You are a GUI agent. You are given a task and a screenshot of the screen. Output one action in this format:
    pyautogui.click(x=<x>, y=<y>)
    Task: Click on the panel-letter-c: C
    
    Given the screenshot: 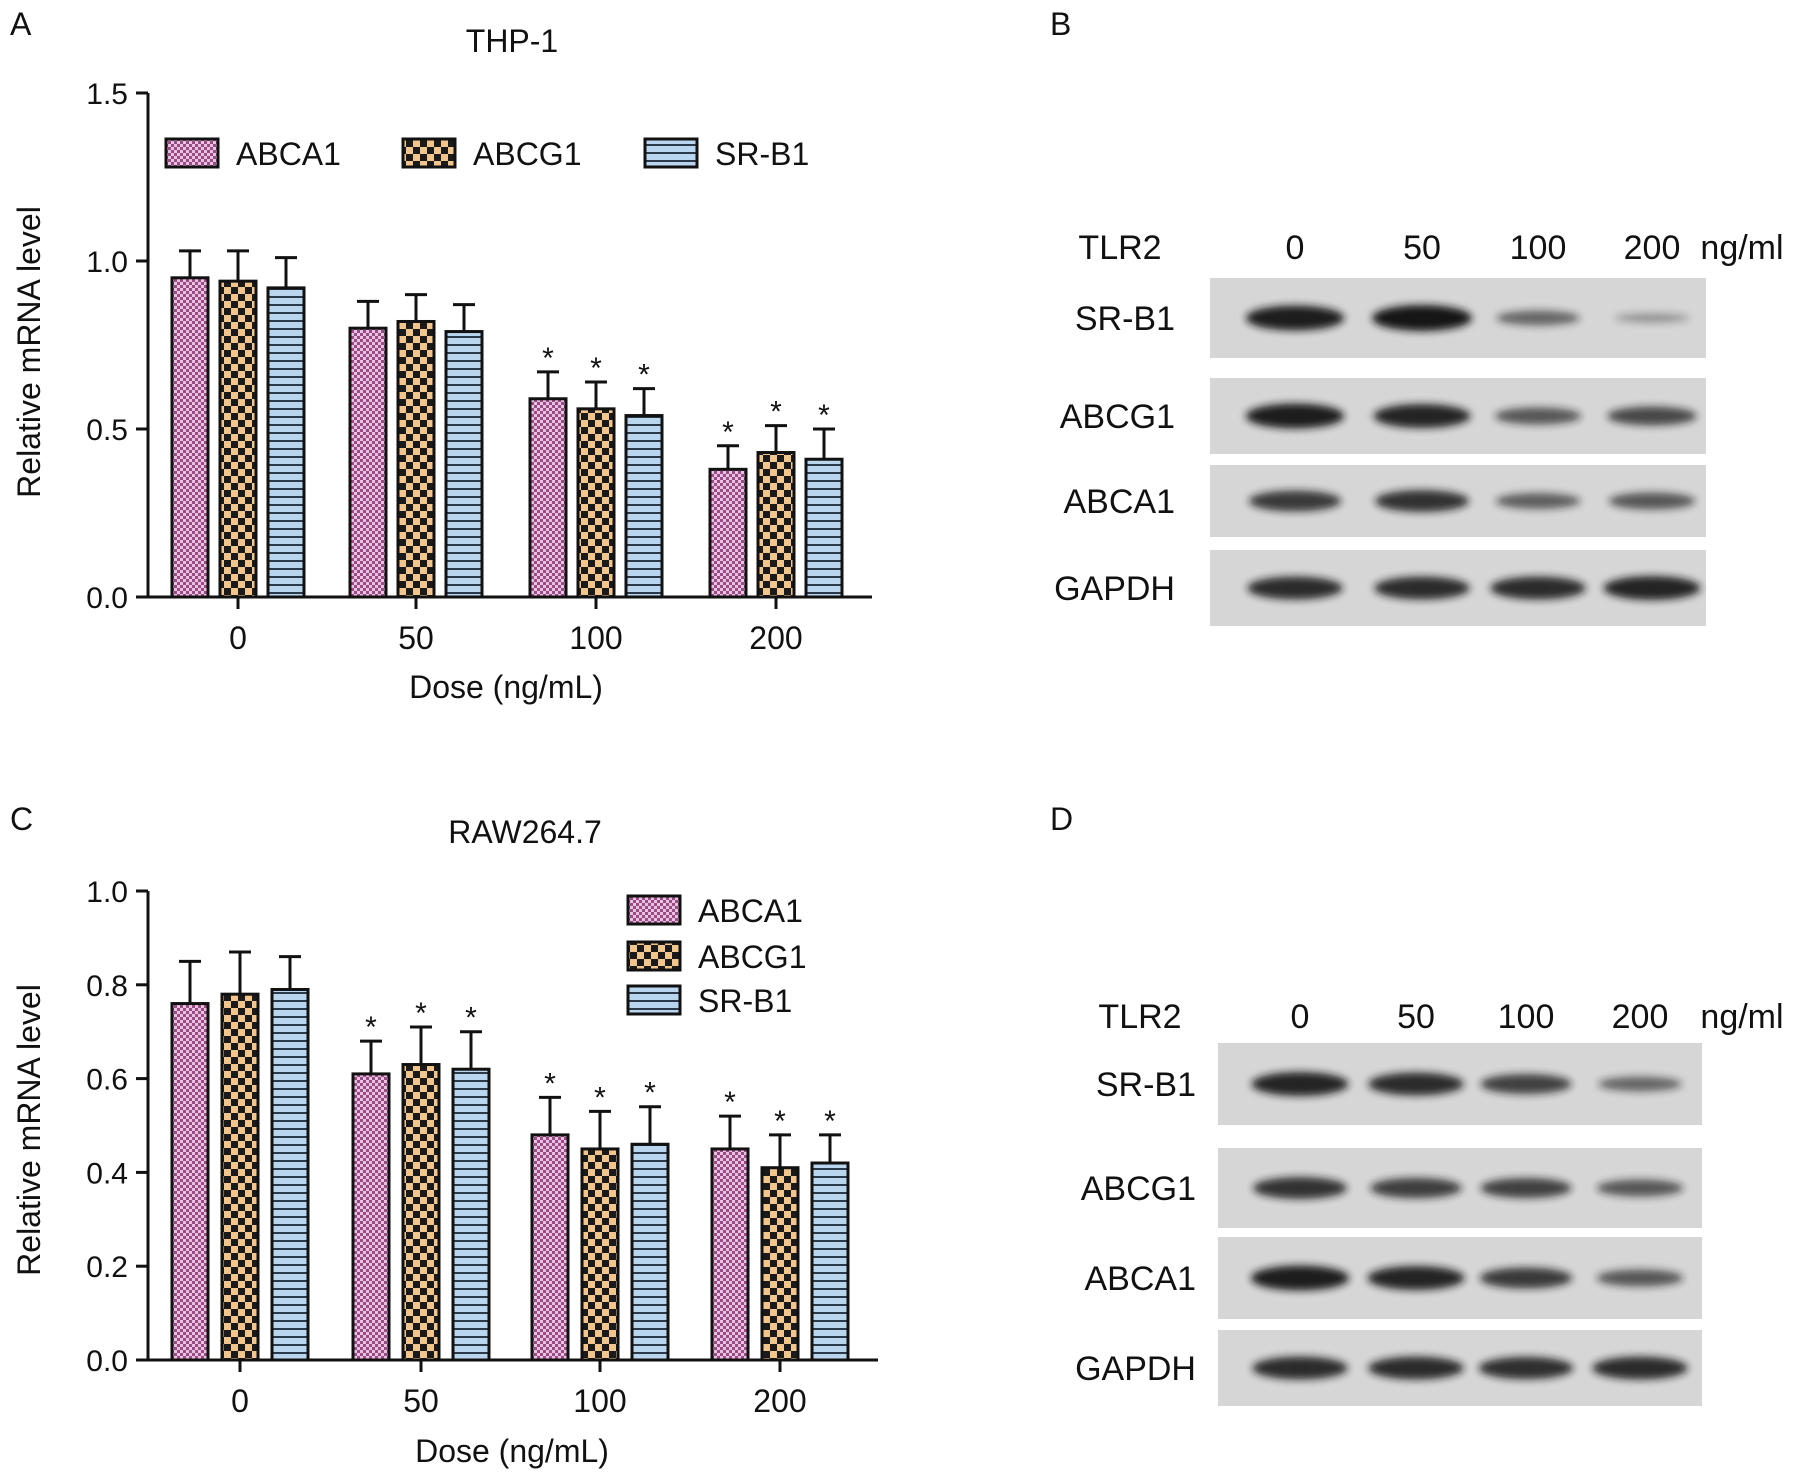 What is the action you would take?
    pyautogui.click(x=21, y=819)
    